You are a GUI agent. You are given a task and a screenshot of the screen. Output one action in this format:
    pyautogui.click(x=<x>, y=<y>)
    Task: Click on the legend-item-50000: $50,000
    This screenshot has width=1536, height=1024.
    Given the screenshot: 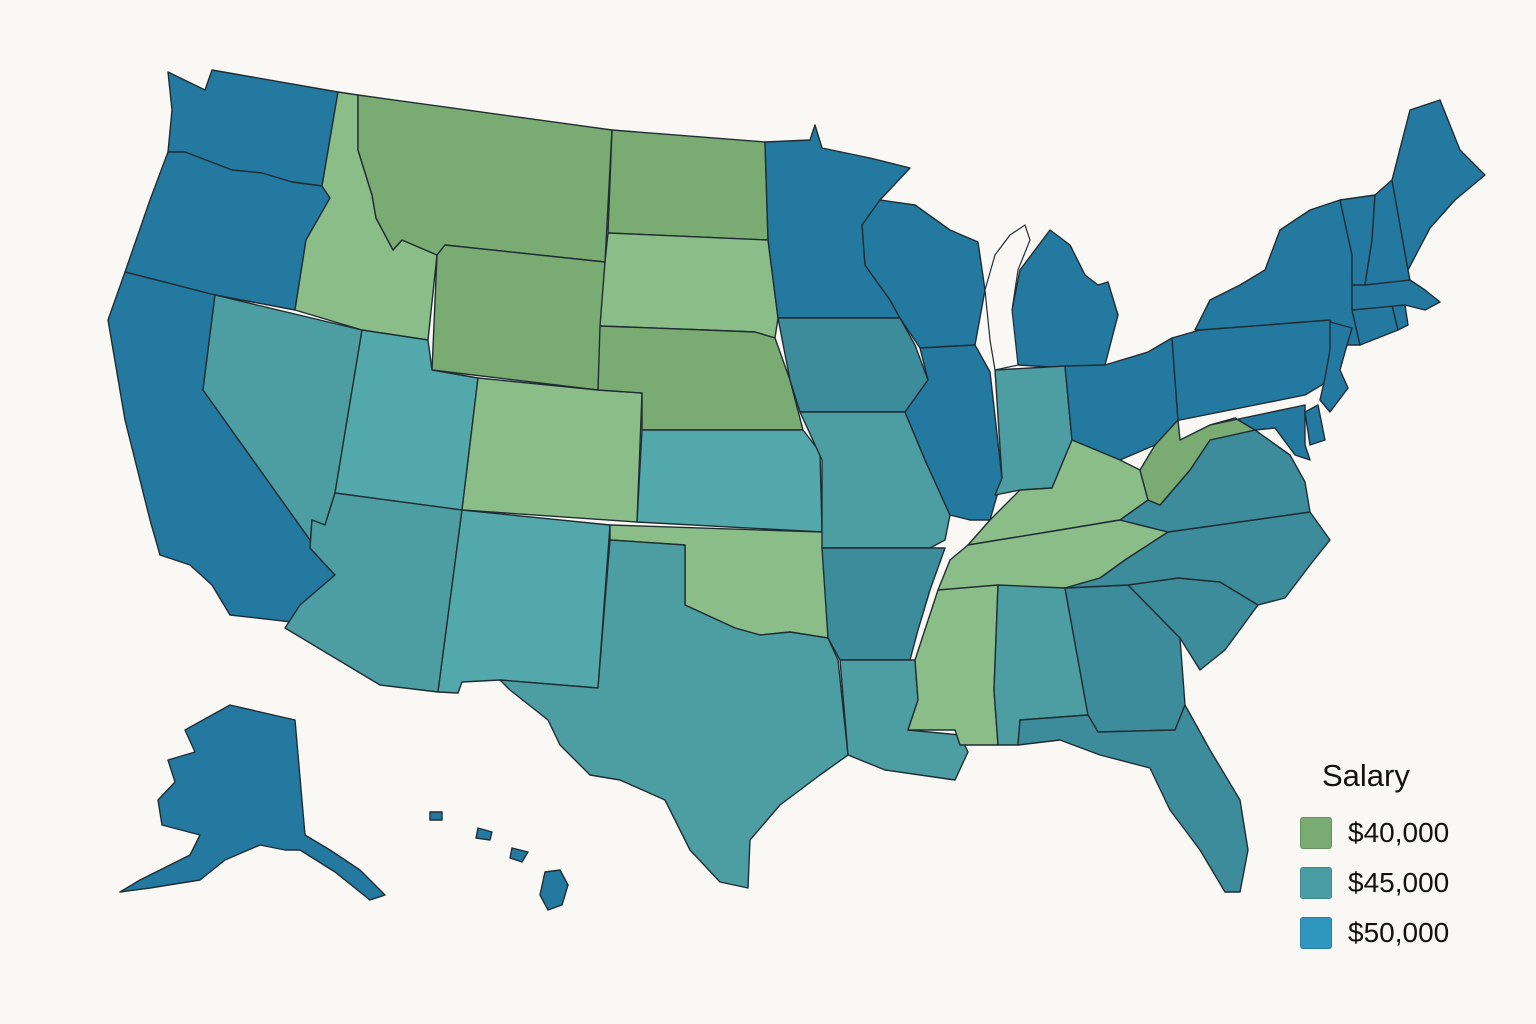 What is the action you would take?
    pyautogui.click(x=1400, y=933)
    